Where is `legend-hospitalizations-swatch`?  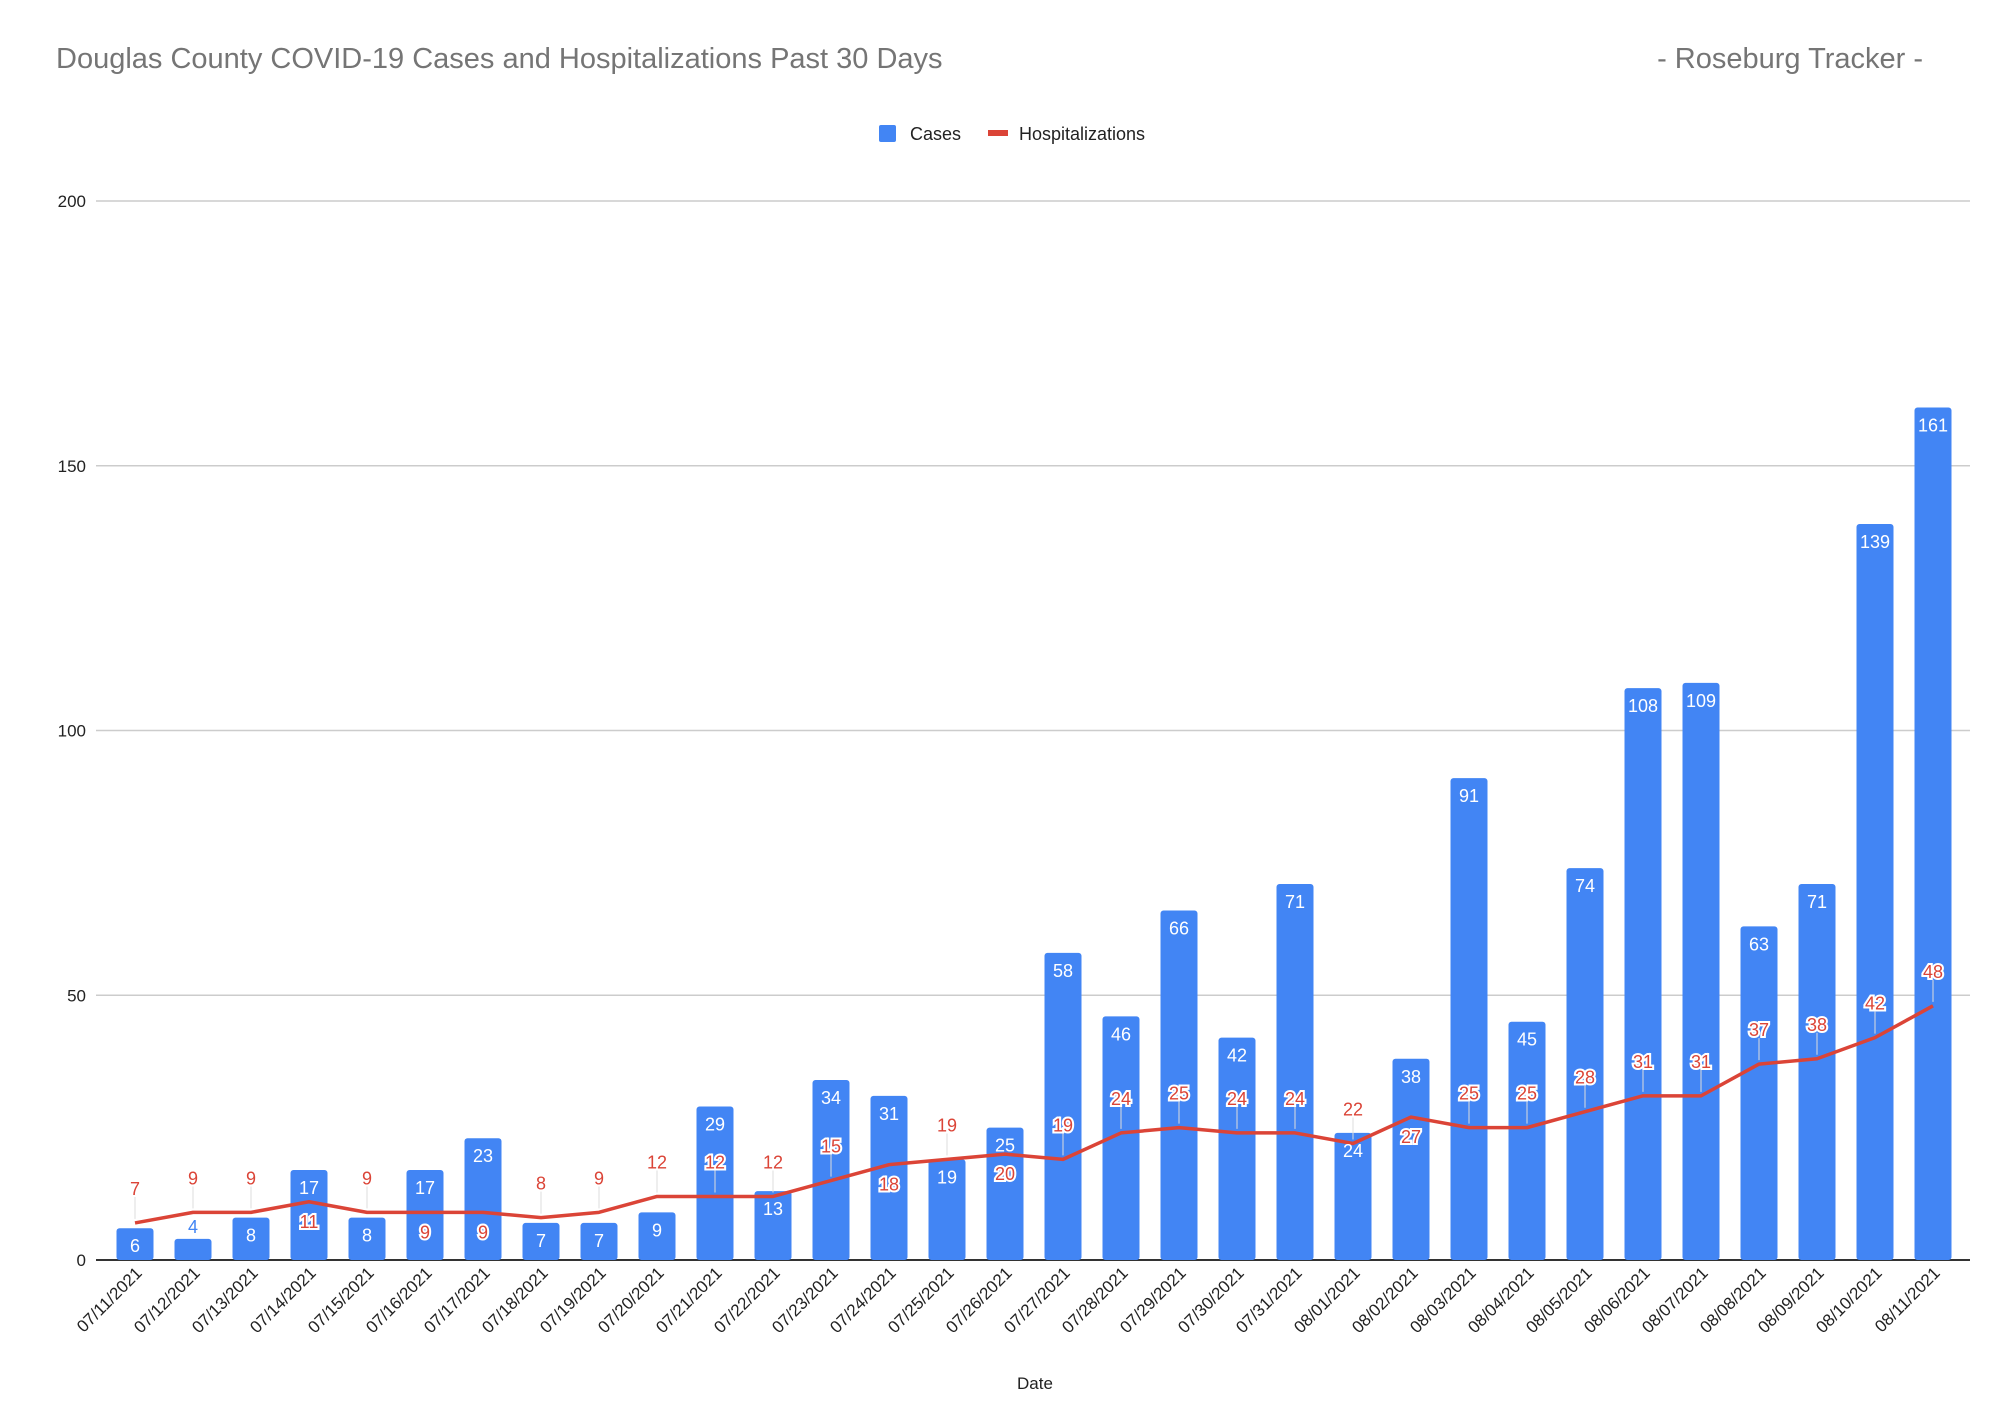
legend-hospitalizations-swatch is located at coordinates (998, 133).